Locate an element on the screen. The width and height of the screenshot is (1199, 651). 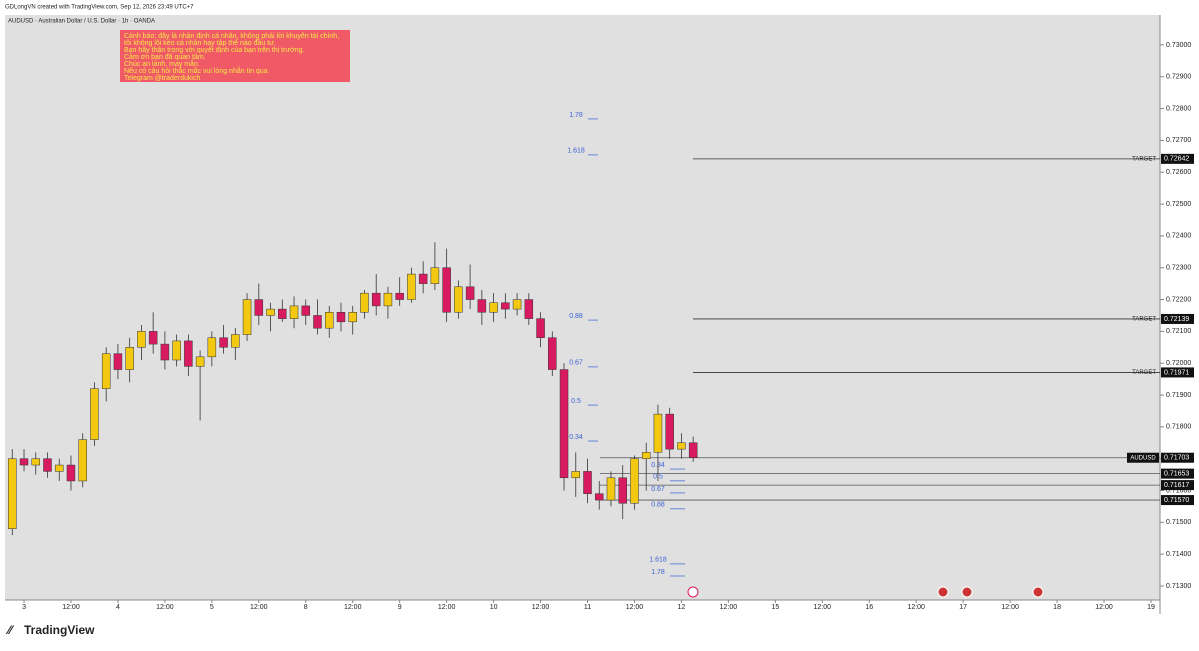
y-tick-label: 0.71900 is located at coordinates (1178, 395).